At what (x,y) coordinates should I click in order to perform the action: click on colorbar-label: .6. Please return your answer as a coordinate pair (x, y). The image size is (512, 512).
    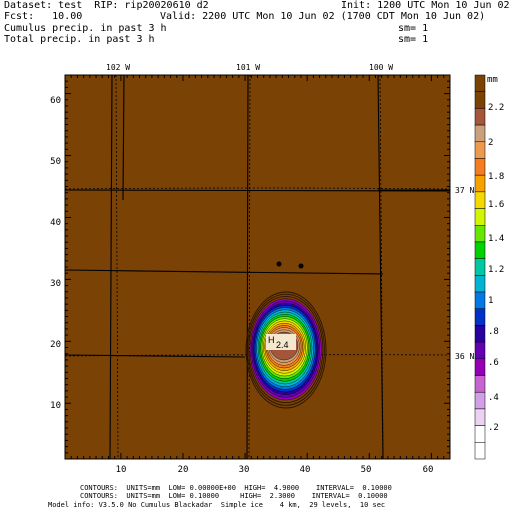
    Looking at the image, I should click on (493, 363).